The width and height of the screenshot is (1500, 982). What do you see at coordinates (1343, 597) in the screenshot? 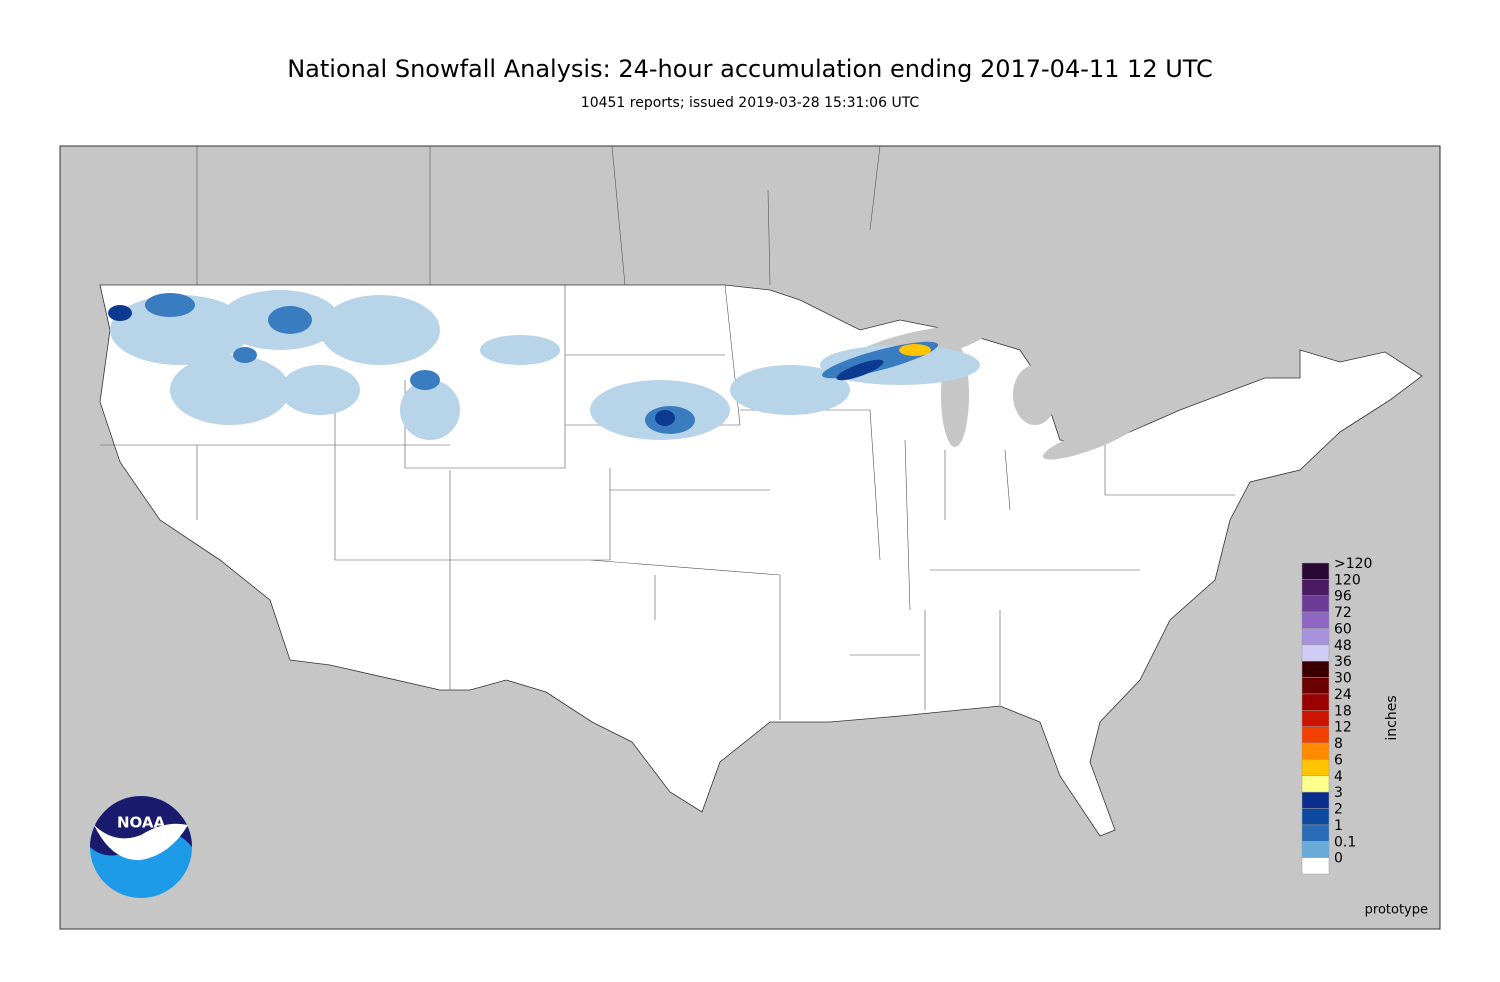
I see `legend-label: 96` at bounding box center [1343, 597].